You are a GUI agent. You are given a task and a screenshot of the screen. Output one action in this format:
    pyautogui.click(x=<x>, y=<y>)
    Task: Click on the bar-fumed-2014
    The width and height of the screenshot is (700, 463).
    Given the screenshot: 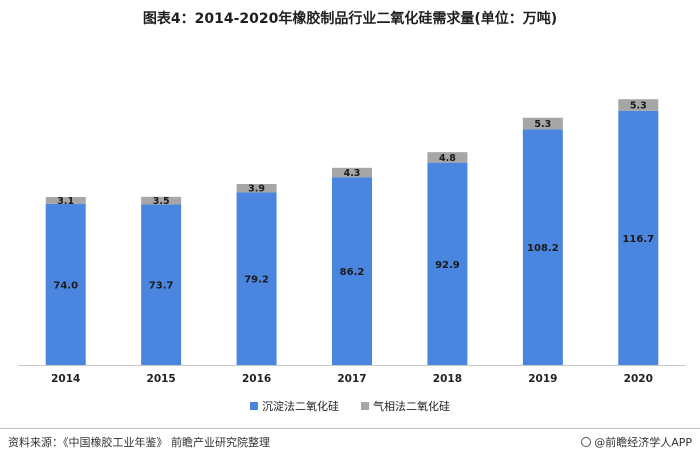 What is the action you would take?
    pyautogui.click(x=65, y=200)
    